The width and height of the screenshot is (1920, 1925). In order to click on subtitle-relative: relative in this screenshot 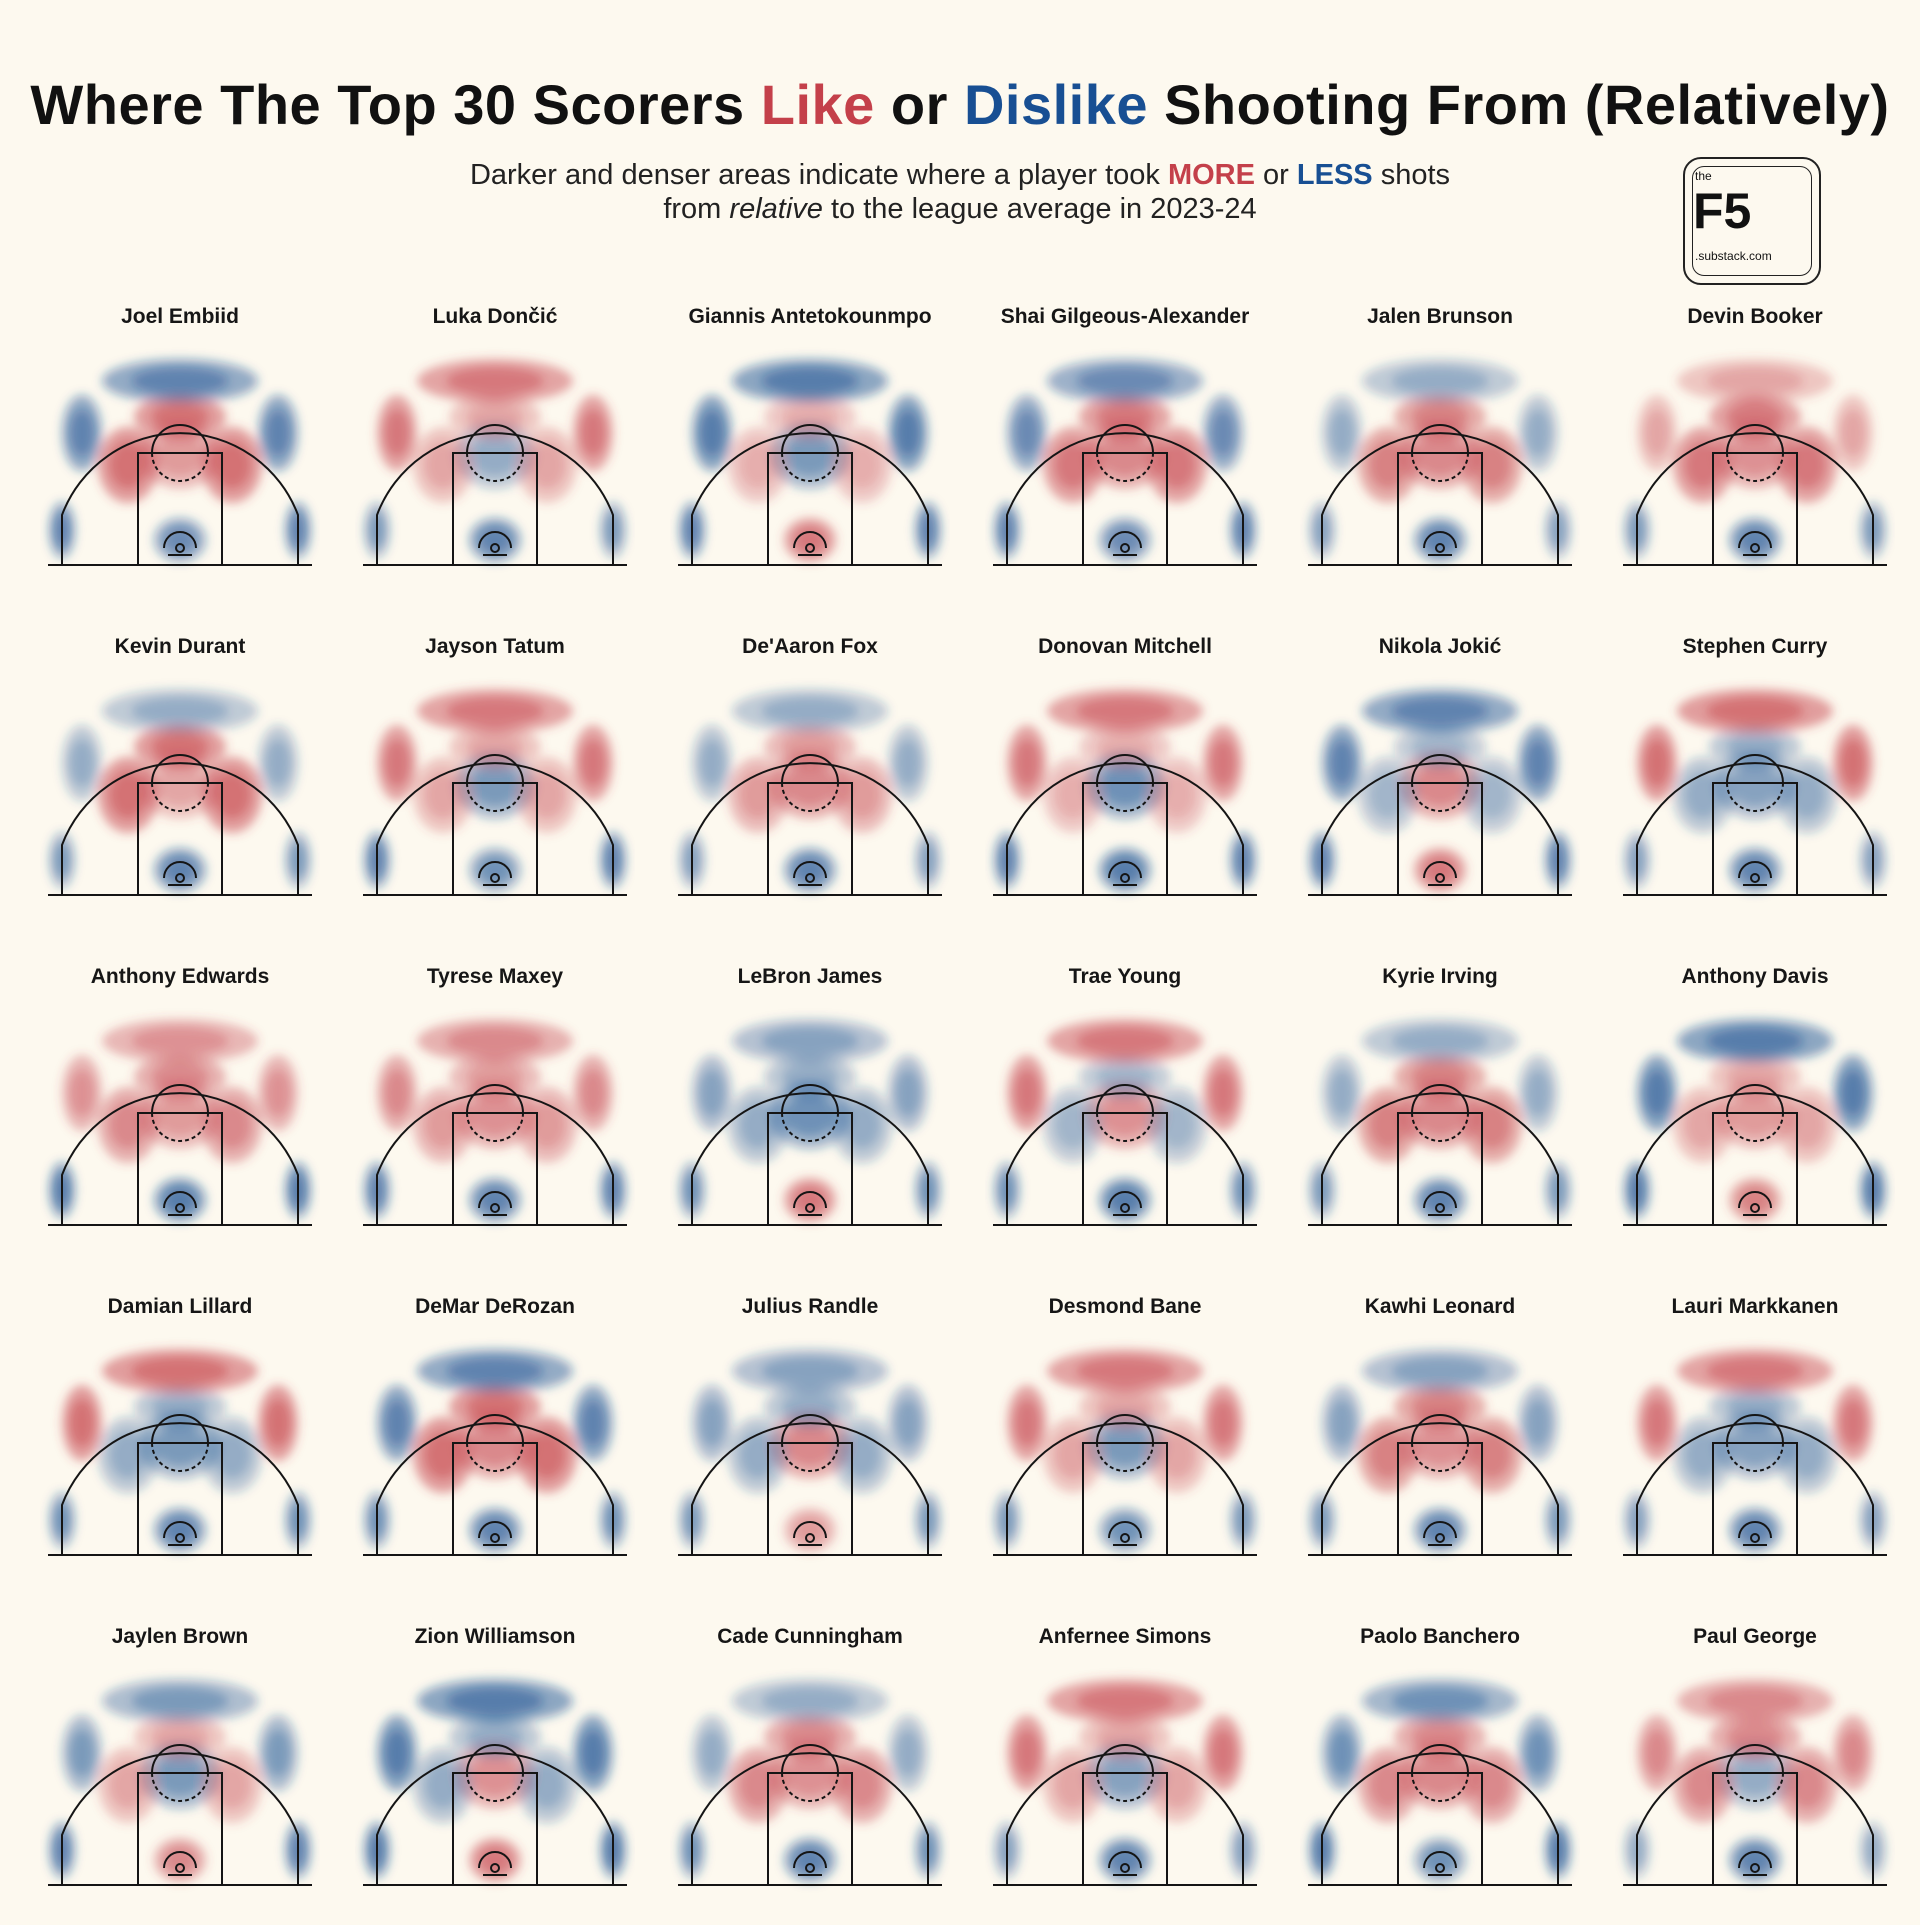, I will do `click(776, 209)`.